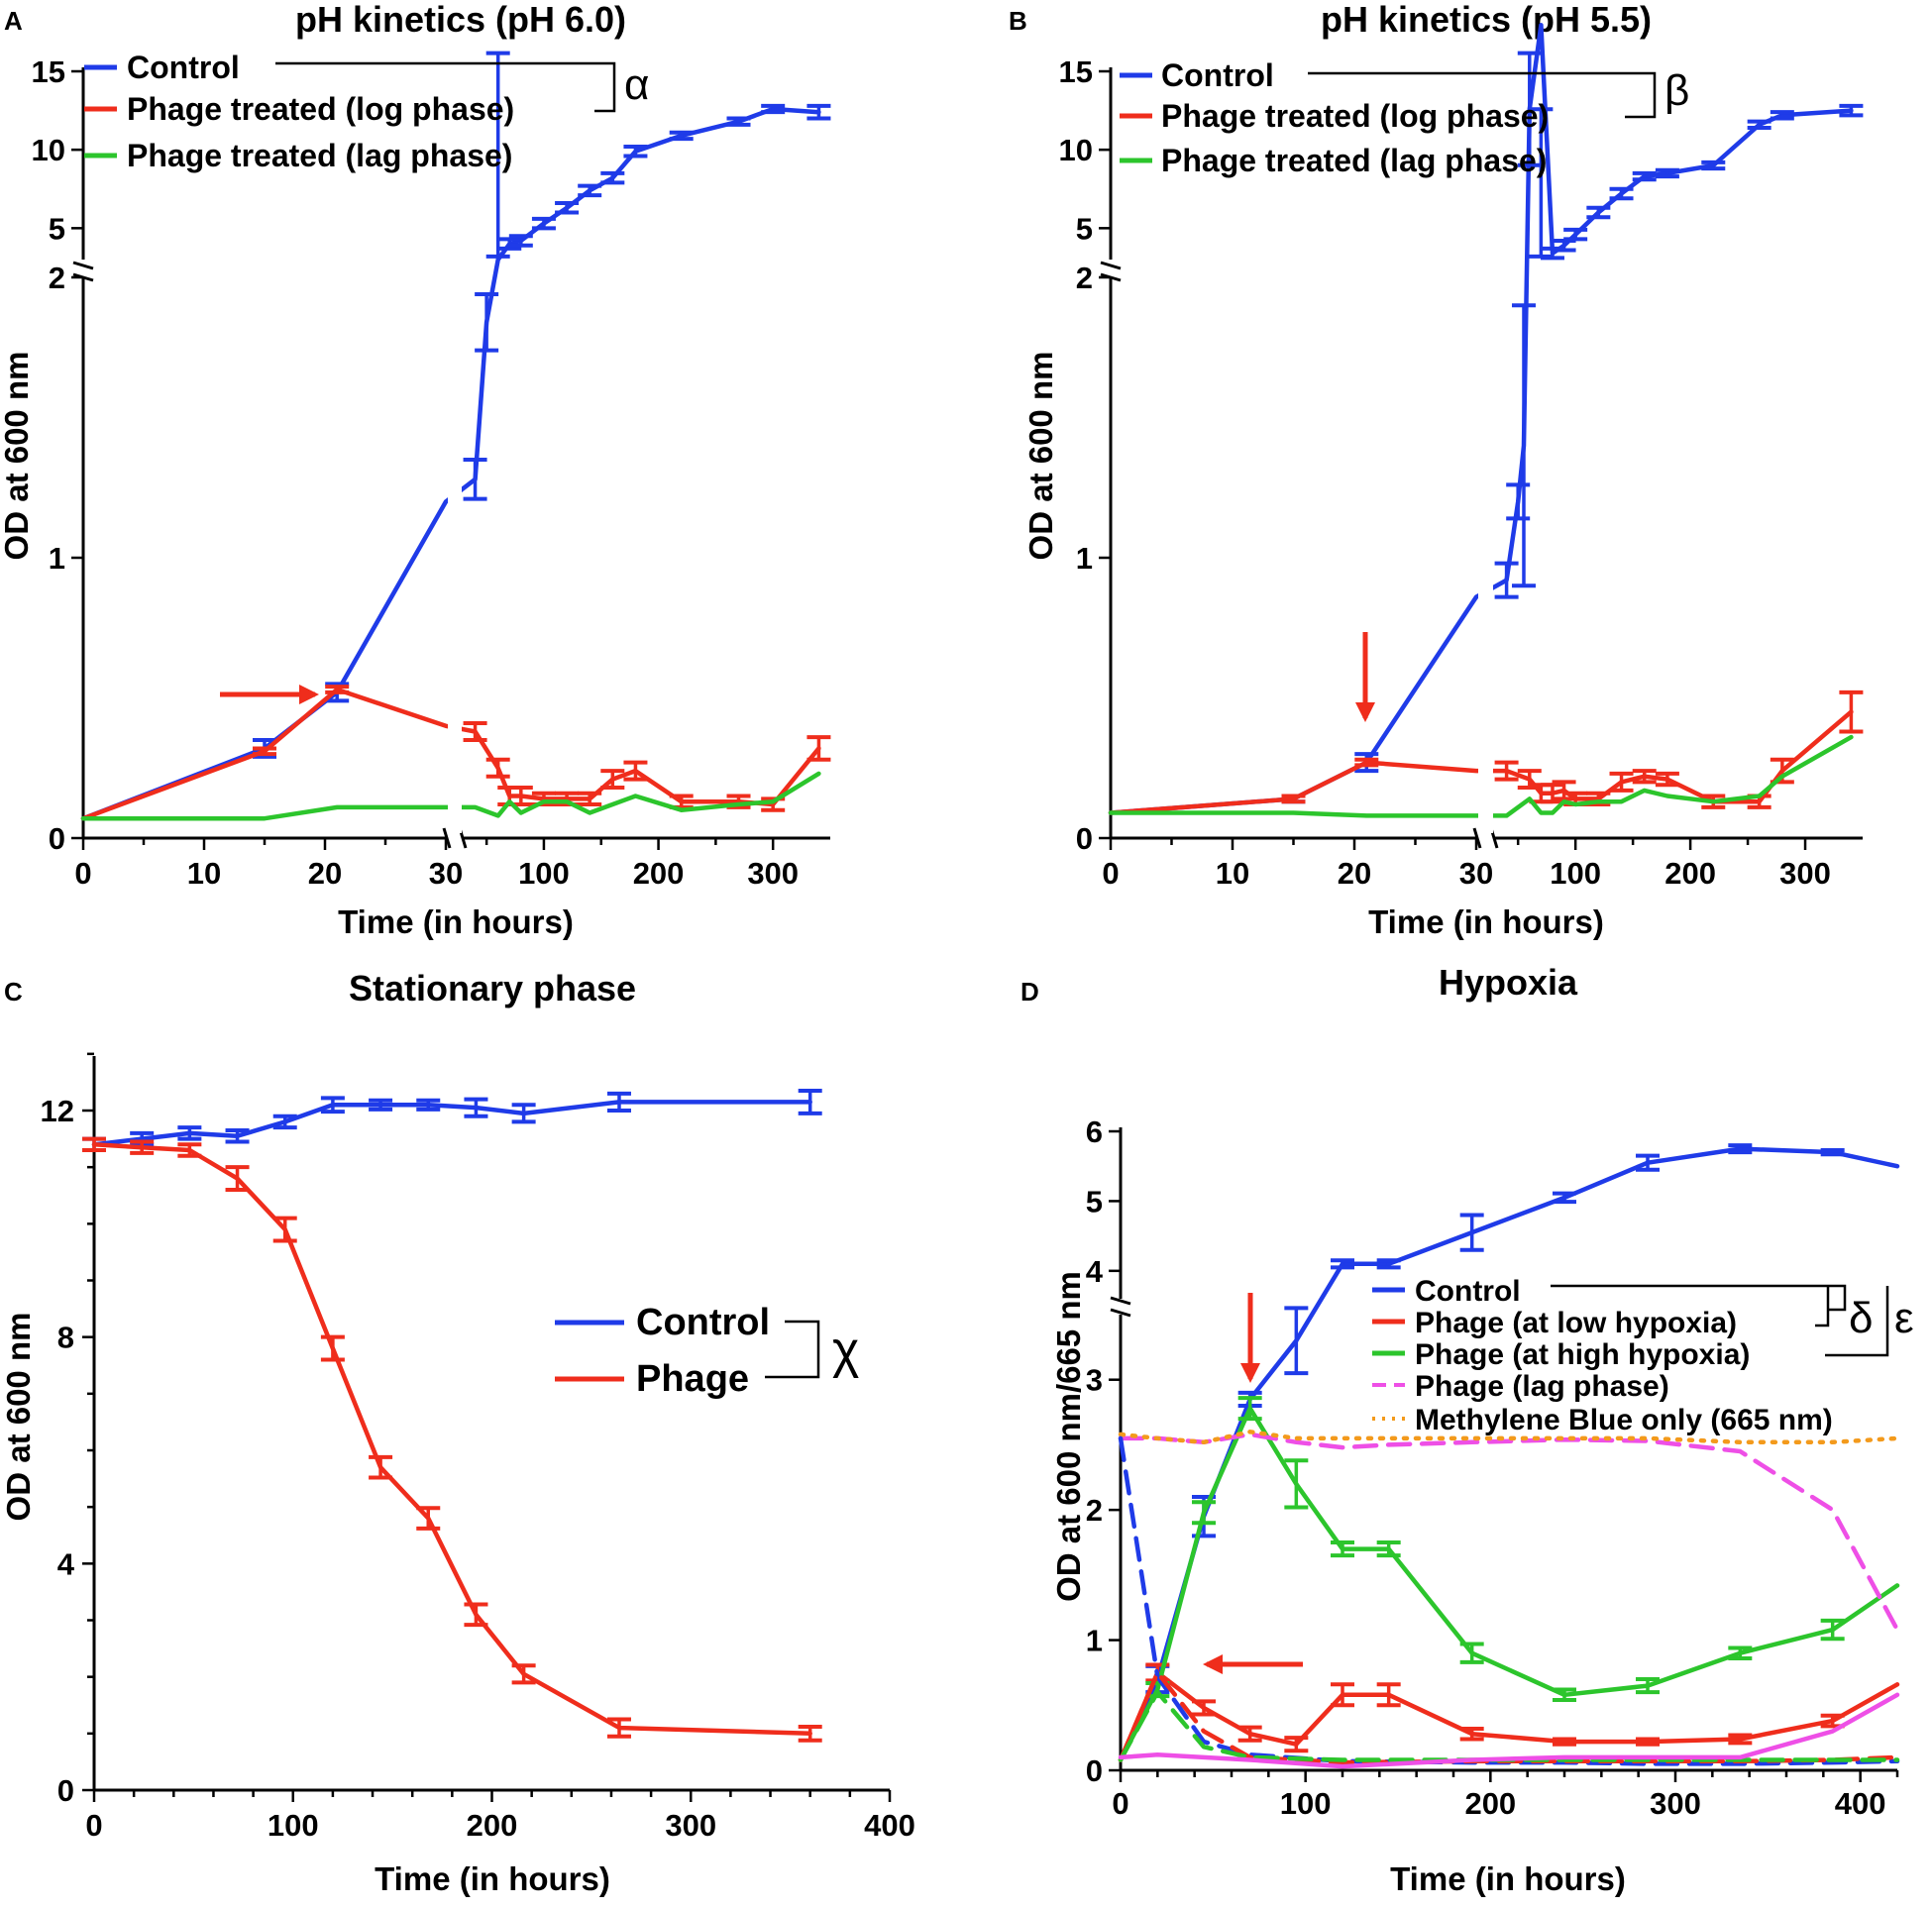 This screenshot has height=1910, width=1932. What do you see at coordinates (1677, 91) in the screenshot?
I see `legend-b-symbol: β` at bounding box center [1677, 91].